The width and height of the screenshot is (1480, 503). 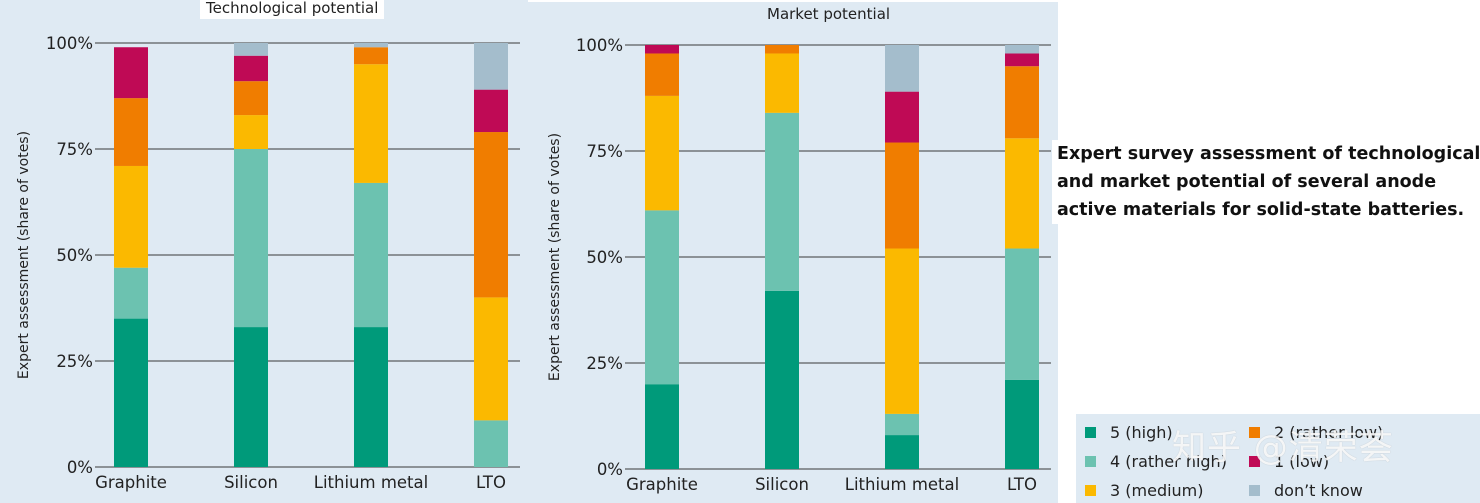 I want to click on legend-item-4-rather-high: 4 (rather high), so click(x=1156, y=461).